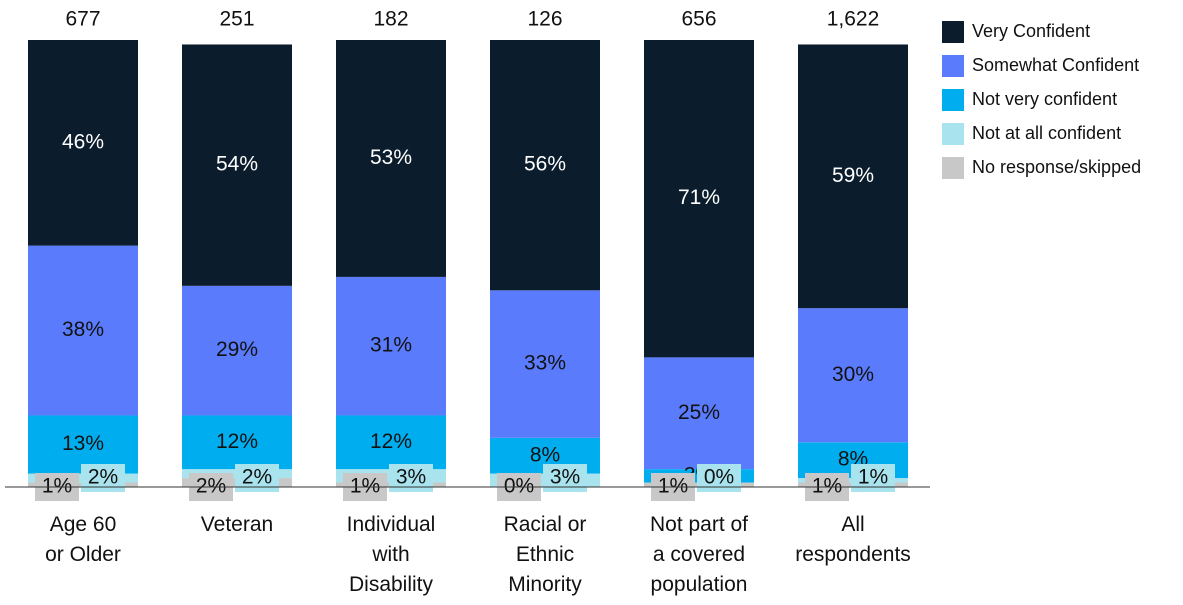  I want to click on legend-label: Very Confident, so click(1031, 31).